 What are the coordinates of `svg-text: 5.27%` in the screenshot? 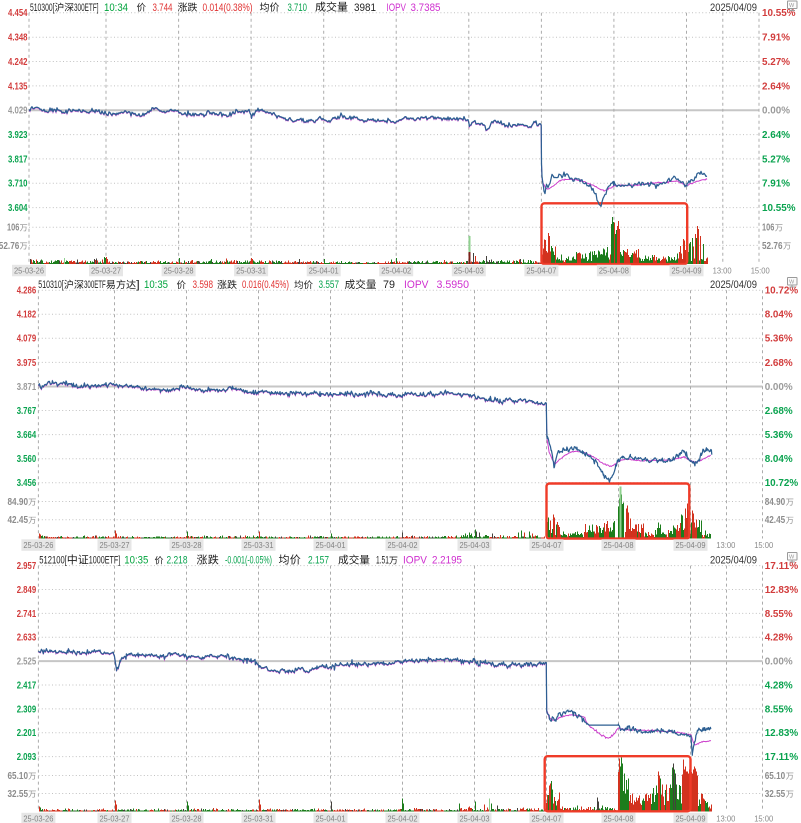 It's located at (776, 159).